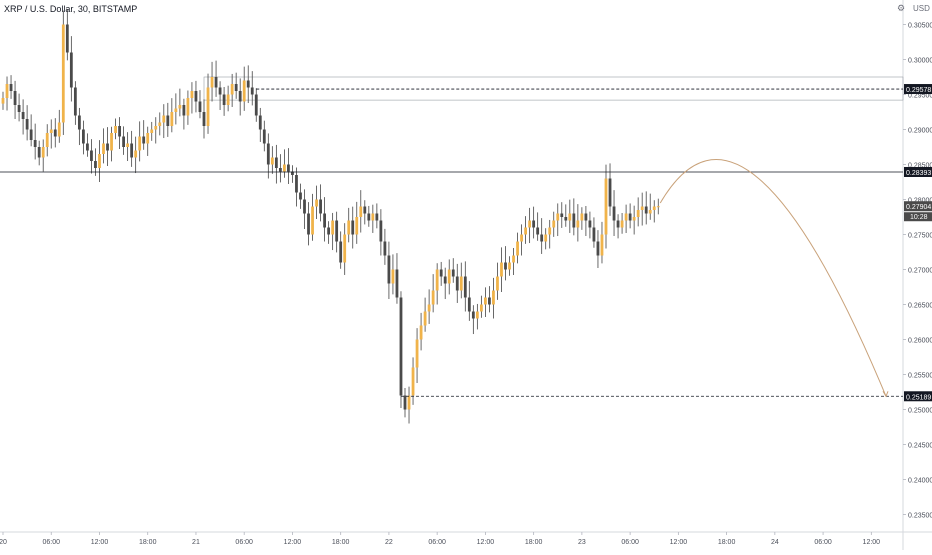 The image size is (932, 555). I want to click on resistance-dashed-label: 0.29578, so click(918, 90).